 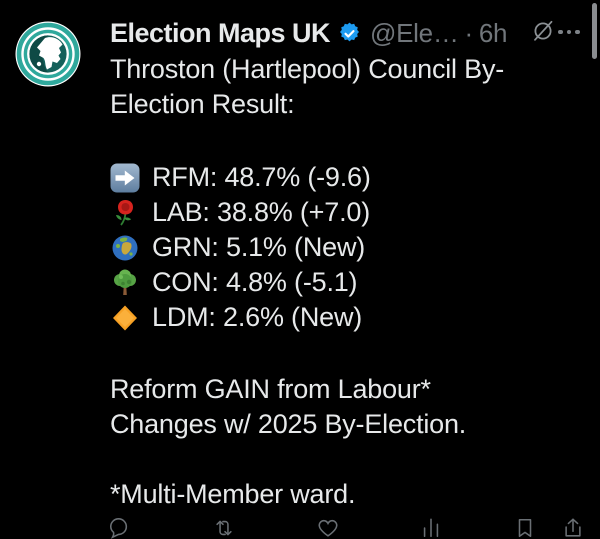 I want to click on views-button, so click(x=431, y=528).